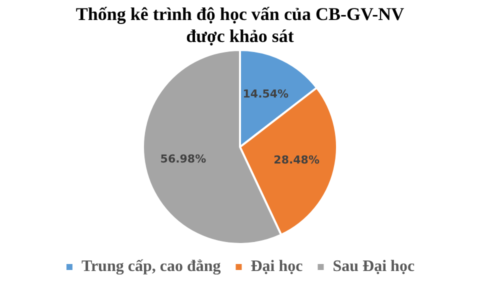  I want to click on legend-label: Trung cấp, cao đẳng, so click(151, 267).